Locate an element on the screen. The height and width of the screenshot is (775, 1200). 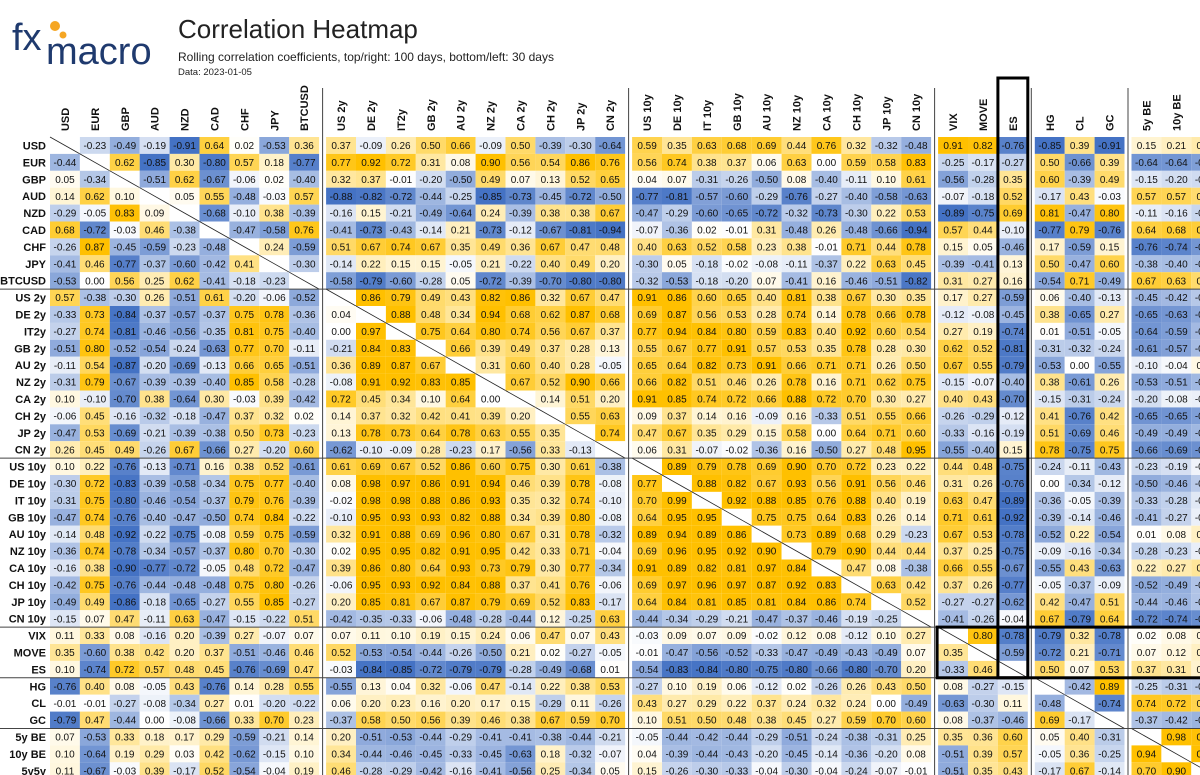
cell-value: -0.39 is located at coordinates (1109, 501).